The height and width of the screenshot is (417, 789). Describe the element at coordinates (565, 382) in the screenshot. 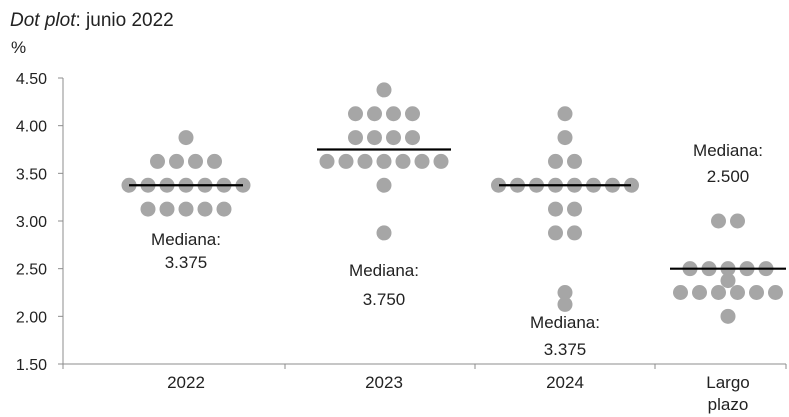

I see `x-category-label: 2024` at that location.